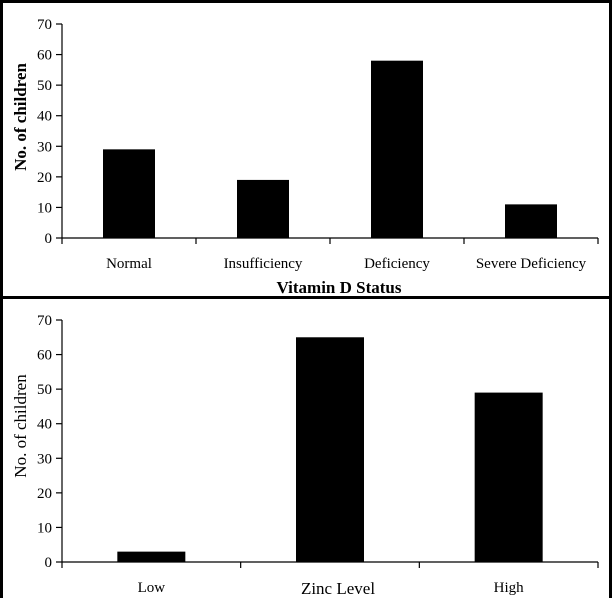  I want to click on category-label: Low, so click(152, 588).